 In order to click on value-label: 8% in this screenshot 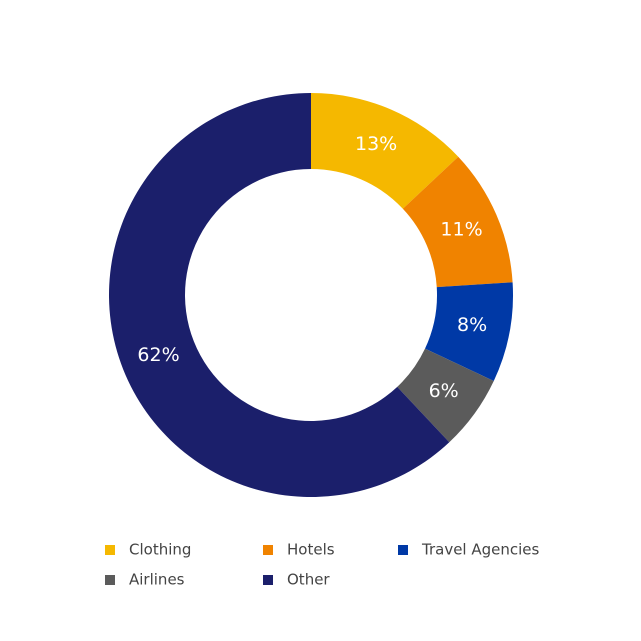, I will do `click(472, 325)`.